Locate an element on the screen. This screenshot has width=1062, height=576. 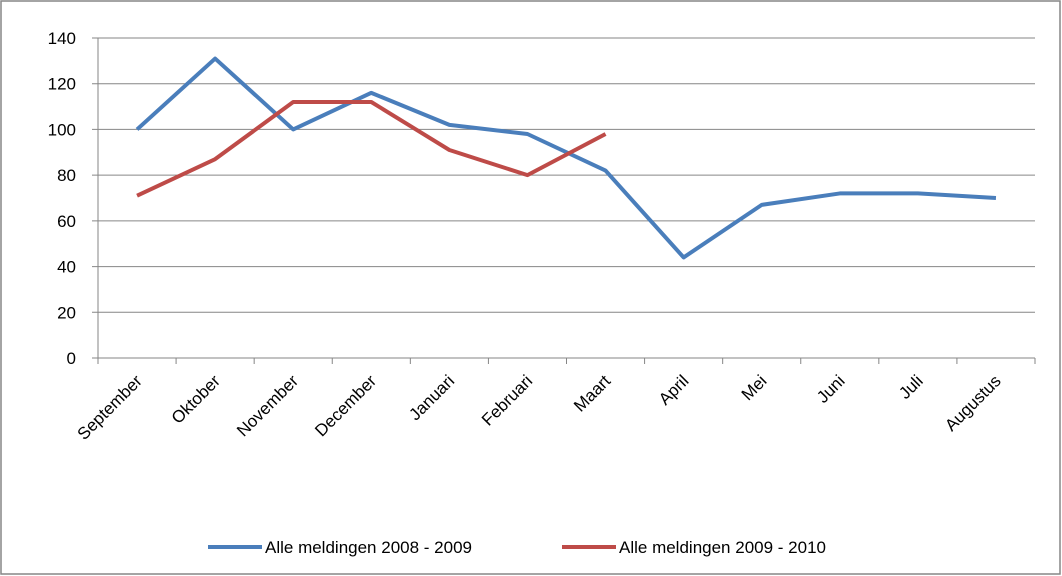
y-tick-label: 140 is located at coordinates (62, 38).